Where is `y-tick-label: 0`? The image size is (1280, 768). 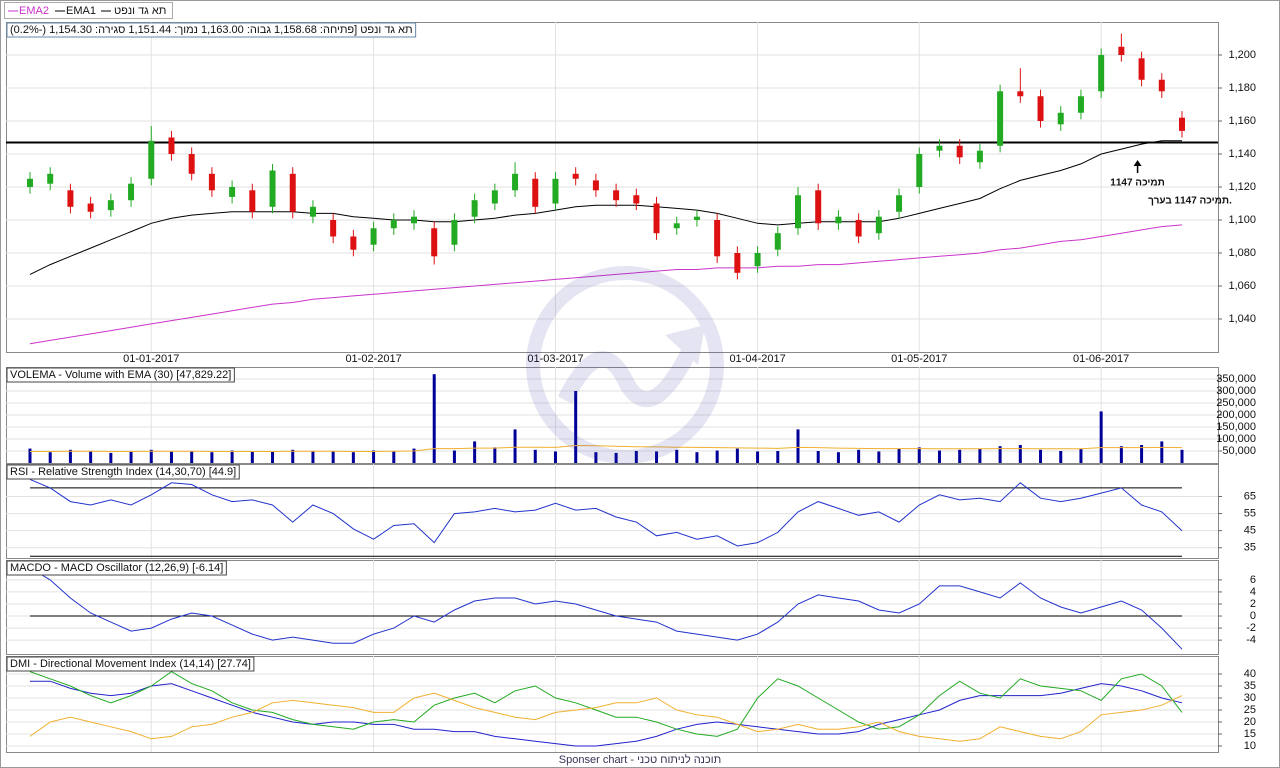
y-tick-label: 0 is located at coordinates (1253, 616).